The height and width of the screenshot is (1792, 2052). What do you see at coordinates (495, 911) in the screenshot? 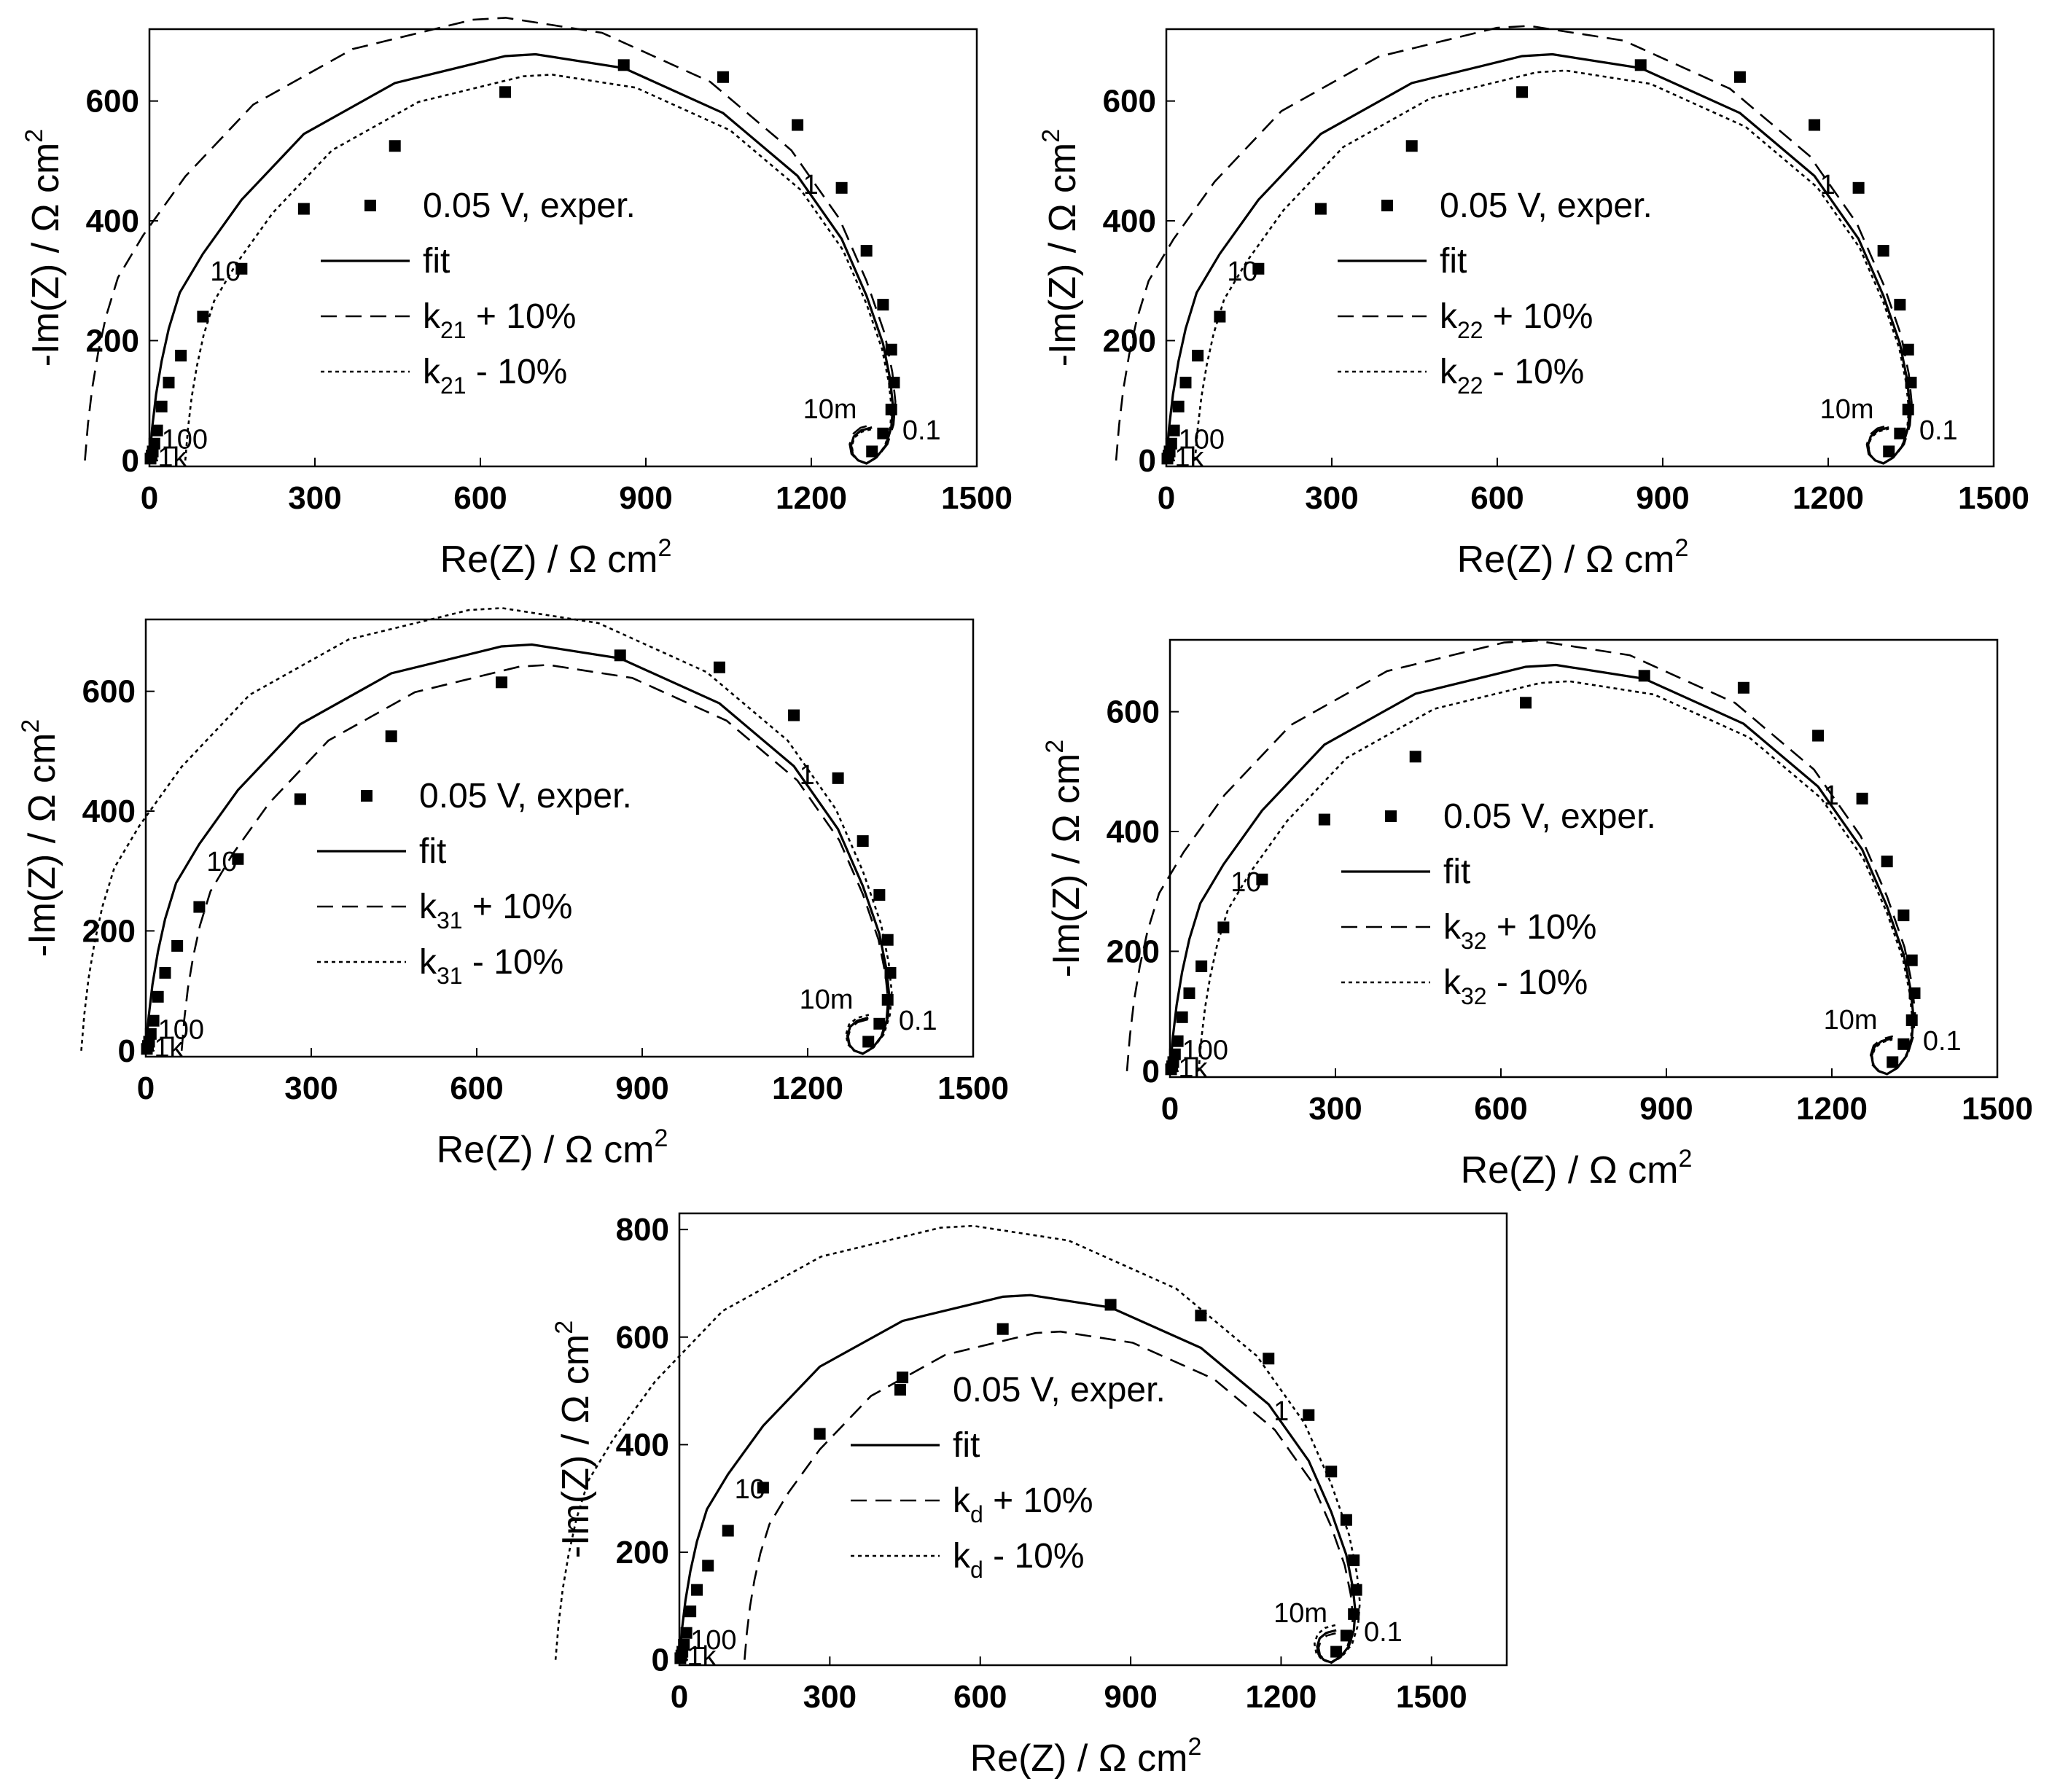
I see `legend-label-plus: k31 + 10%` at bounding box center [495, 911].